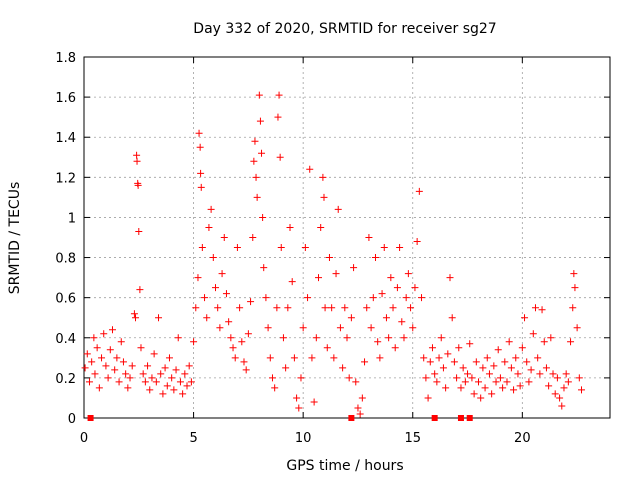  Describe the element at coordinates (193, 438) in the screenshot. I see `x-tick-label: 5` at that location.